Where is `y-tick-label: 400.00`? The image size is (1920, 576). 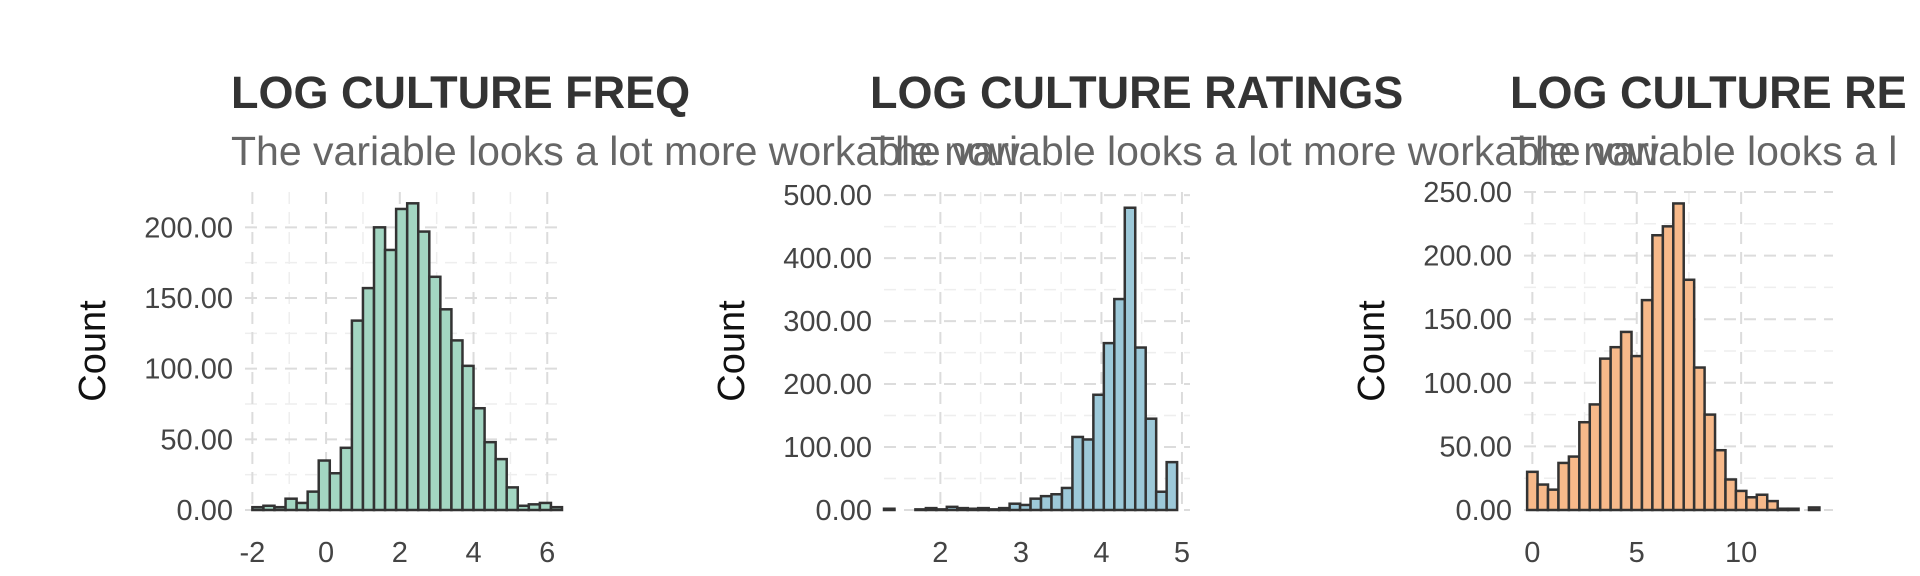
y-tick-label: 400.00 is located at coordinates (827, 259).